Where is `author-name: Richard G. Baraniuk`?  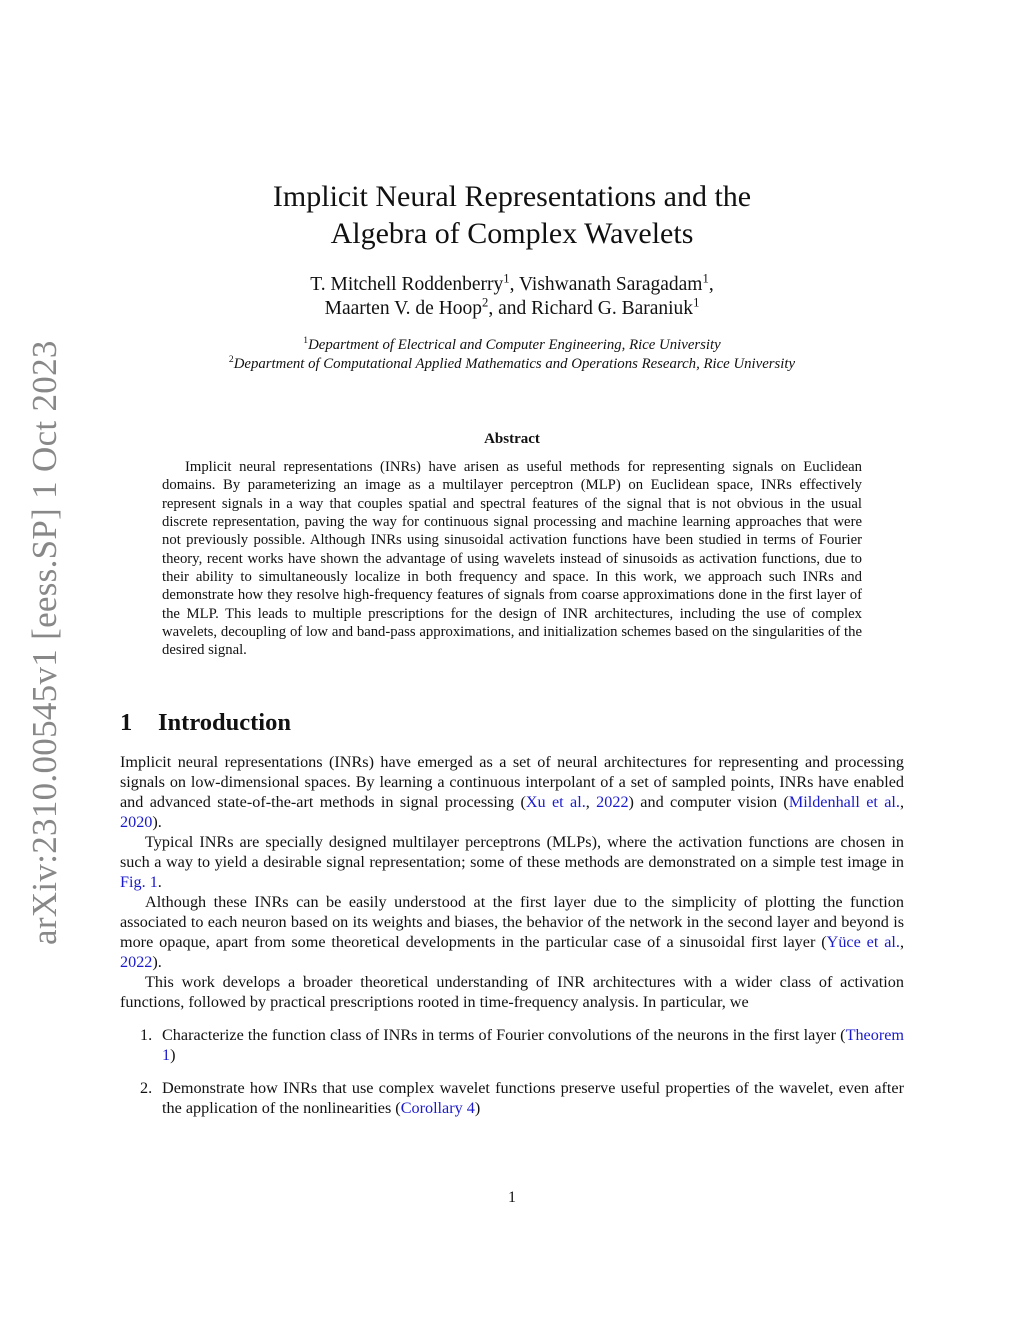 author-name: Richard G. Baraniuk is located at coordinates (612, 308).